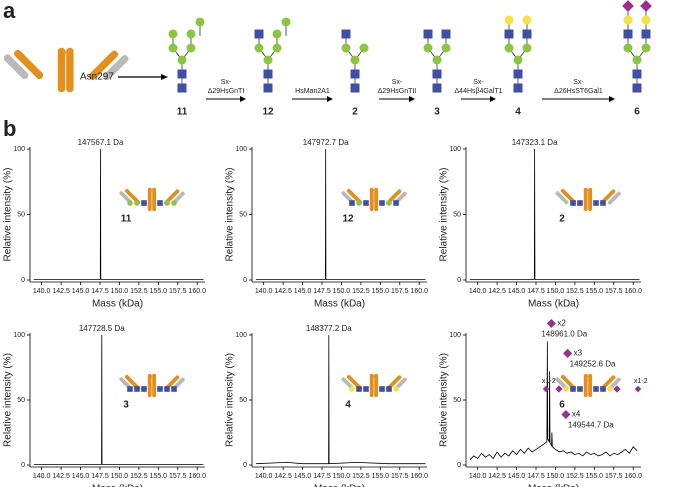  I want to click on enzyme-label: Δ26HsST6Gal1, so click(578, 91).